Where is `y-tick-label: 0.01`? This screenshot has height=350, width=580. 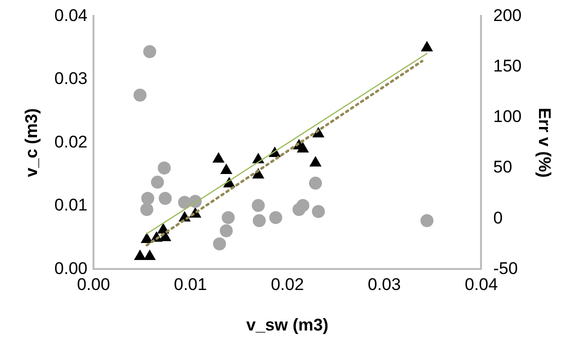 y-tick-label: 0.01 is located at coordinates (71, 205).